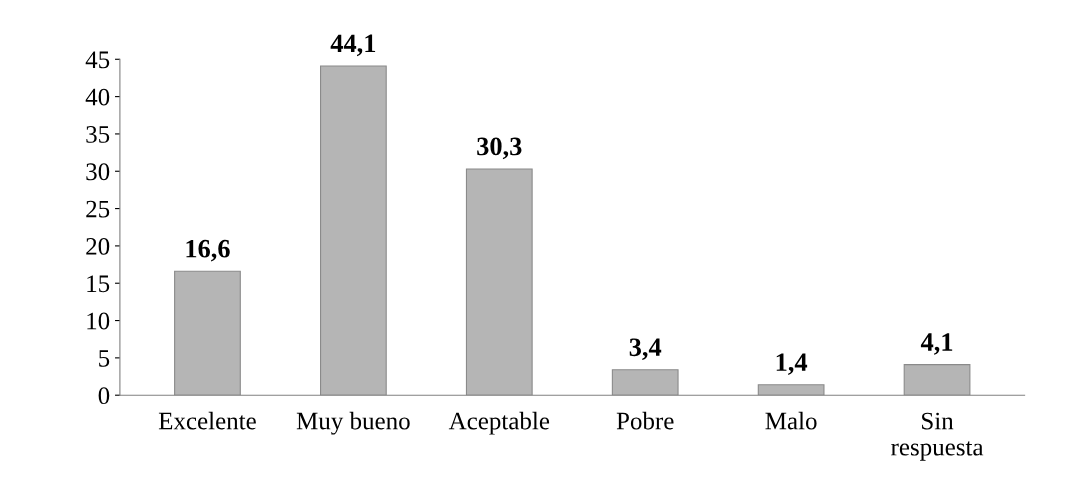  I want to click on x-tick-label: Sin respuesta, so click(937, 436).